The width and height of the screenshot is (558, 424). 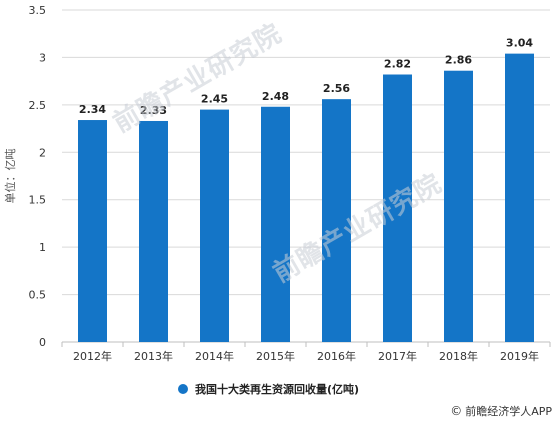 I want to click on data-label: 2.33, so click(x=153, y=110).